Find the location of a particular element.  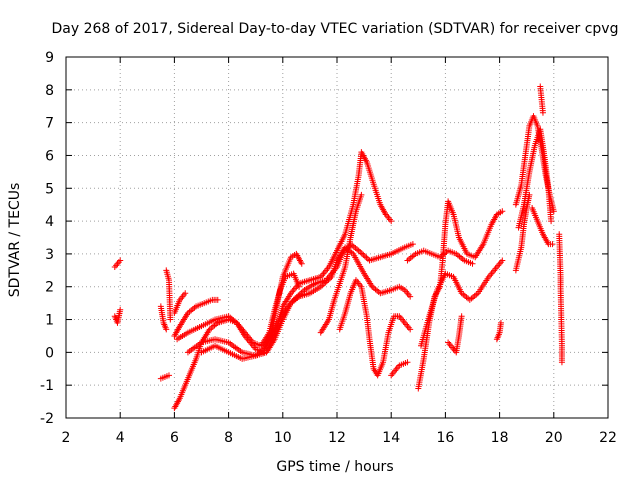

y-tick-label: 8 is located at coordinates (49, 91).